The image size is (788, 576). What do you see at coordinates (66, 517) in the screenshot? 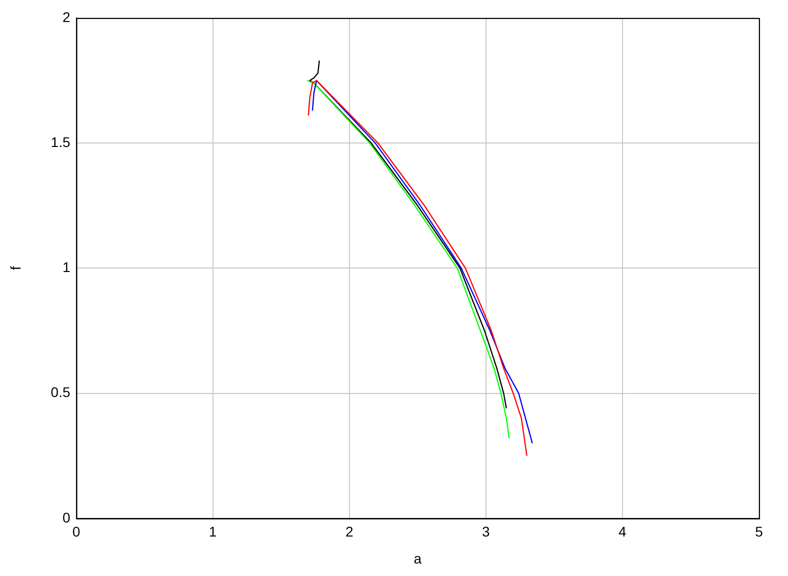
I see `y-tick-label: 0` at bounding box center [66, 517].